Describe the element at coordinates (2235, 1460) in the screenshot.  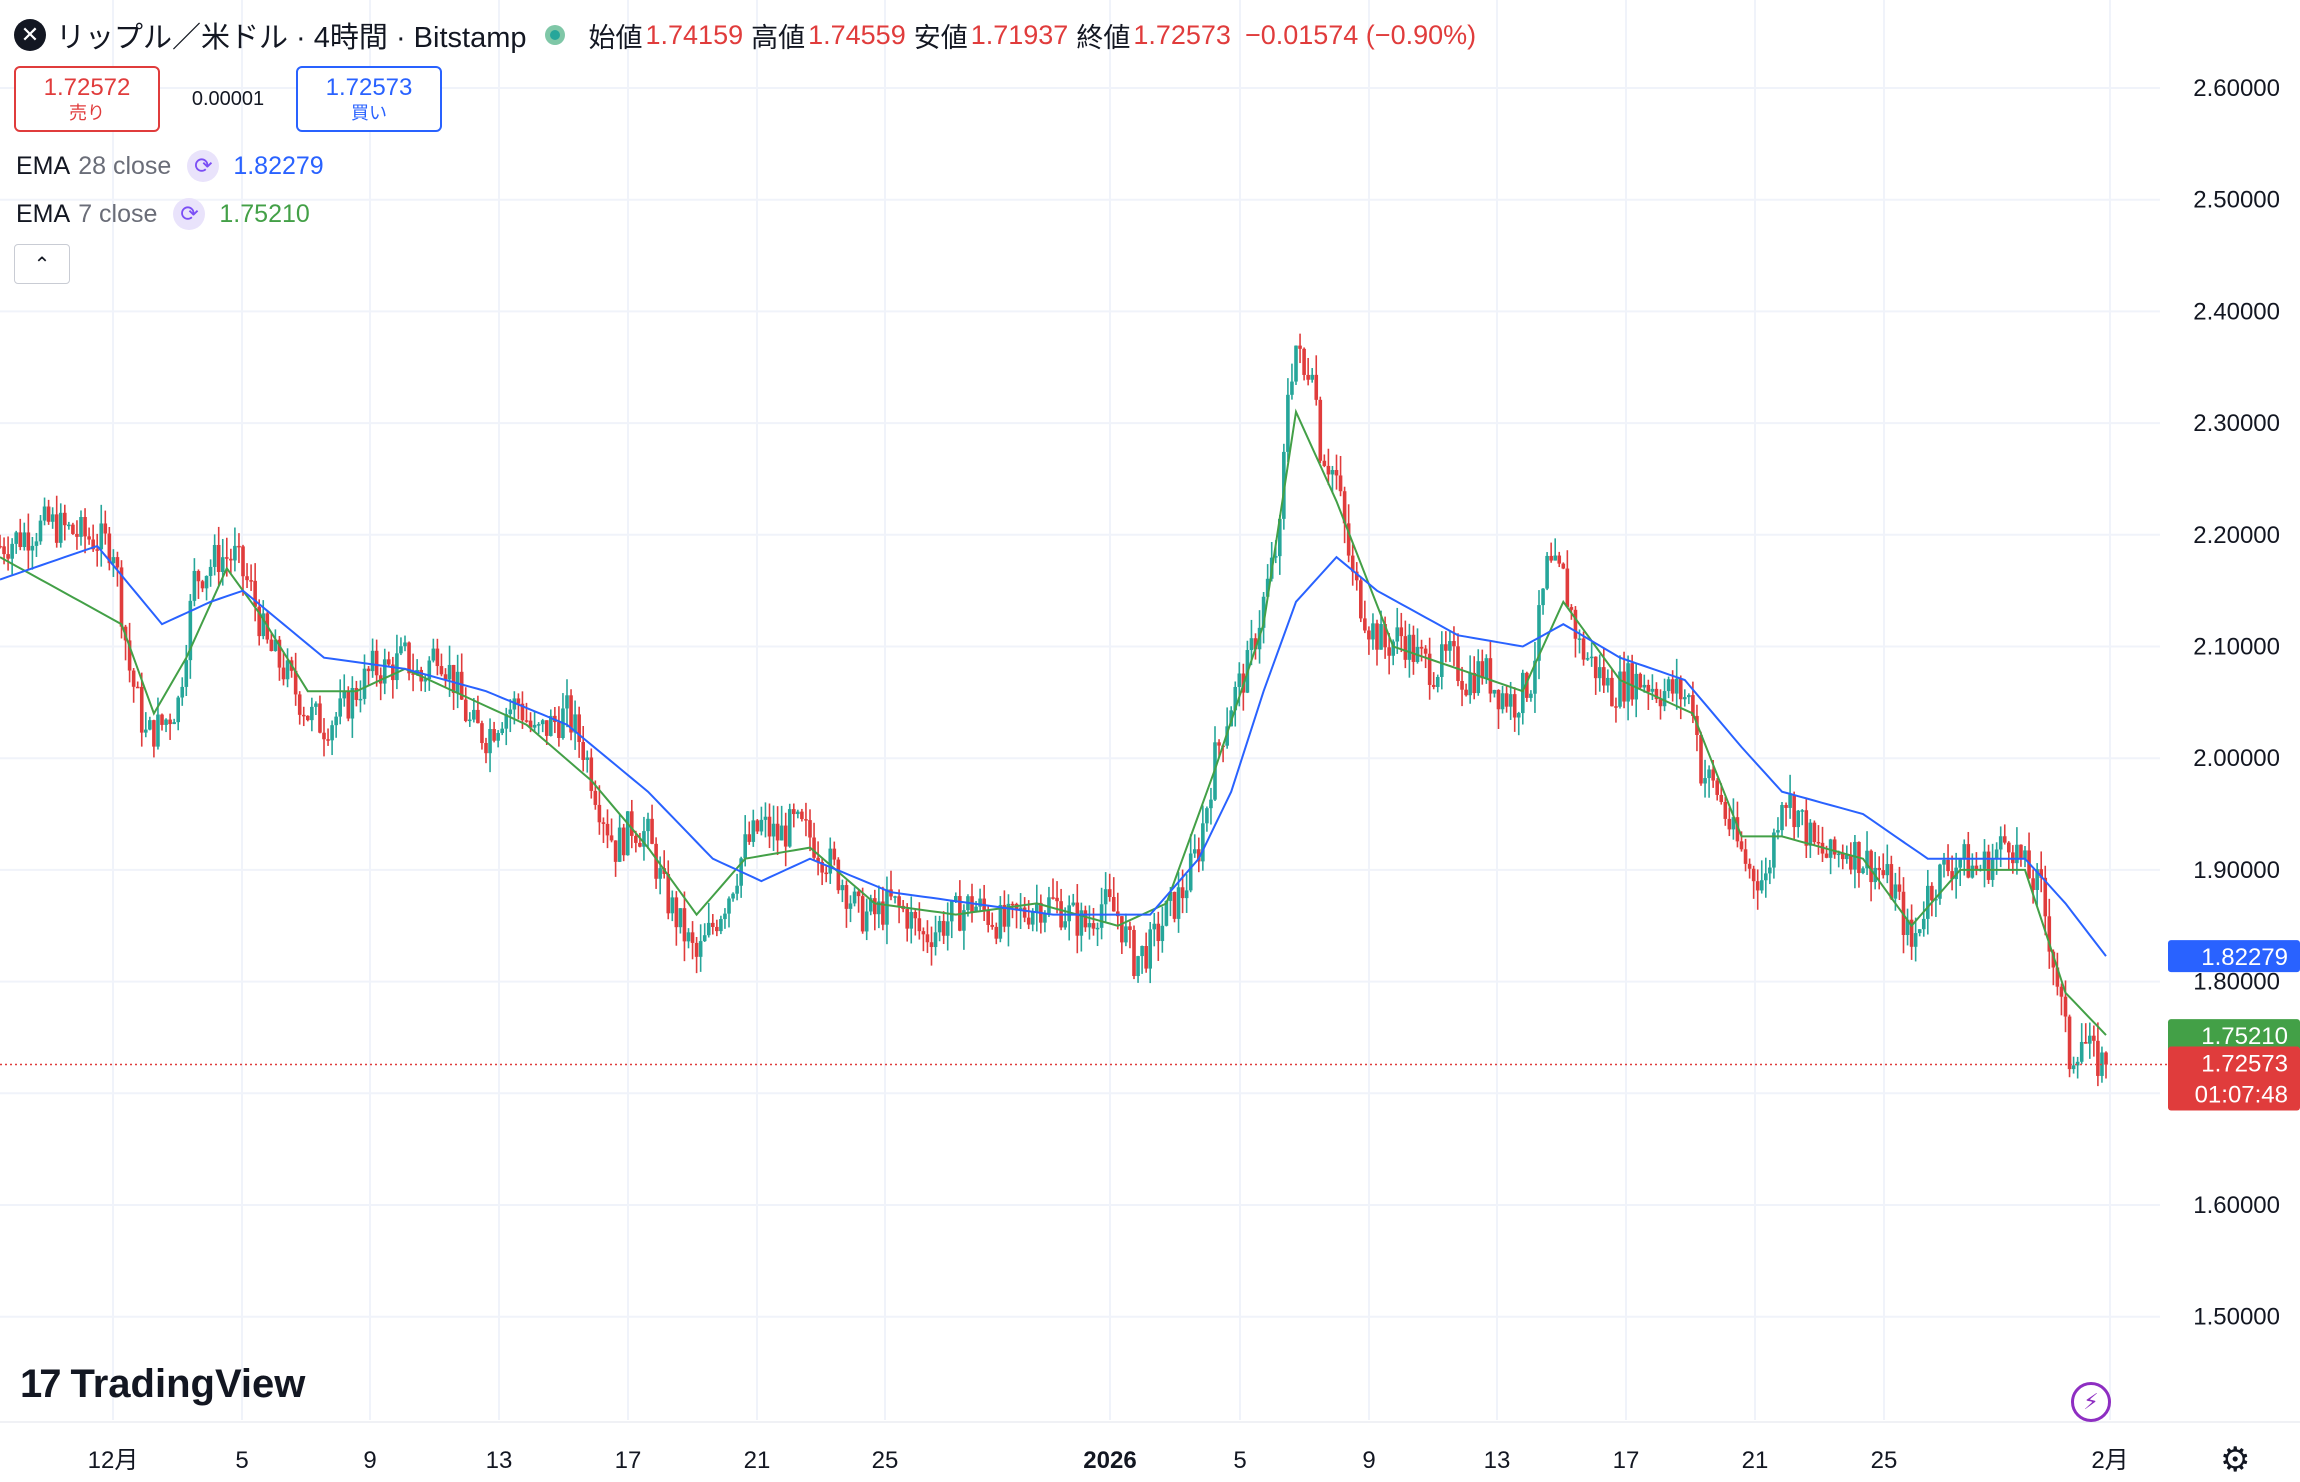
I see `settings-icon: ⚙` at that location.